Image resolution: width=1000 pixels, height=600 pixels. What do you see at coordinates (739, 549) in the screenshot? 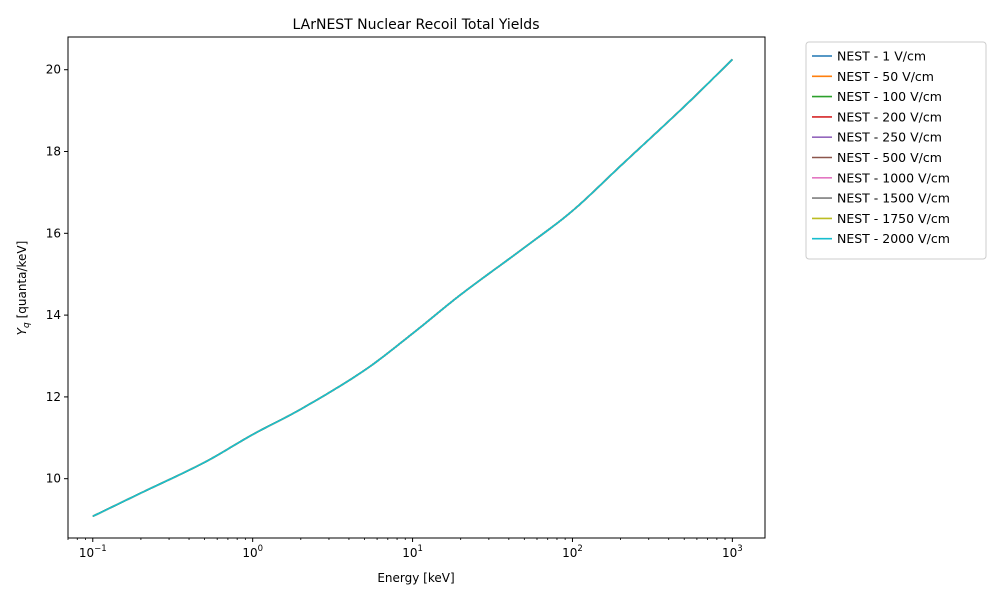
I see `x-tick-label-exponent: 3` at bounding box center [739, 549].